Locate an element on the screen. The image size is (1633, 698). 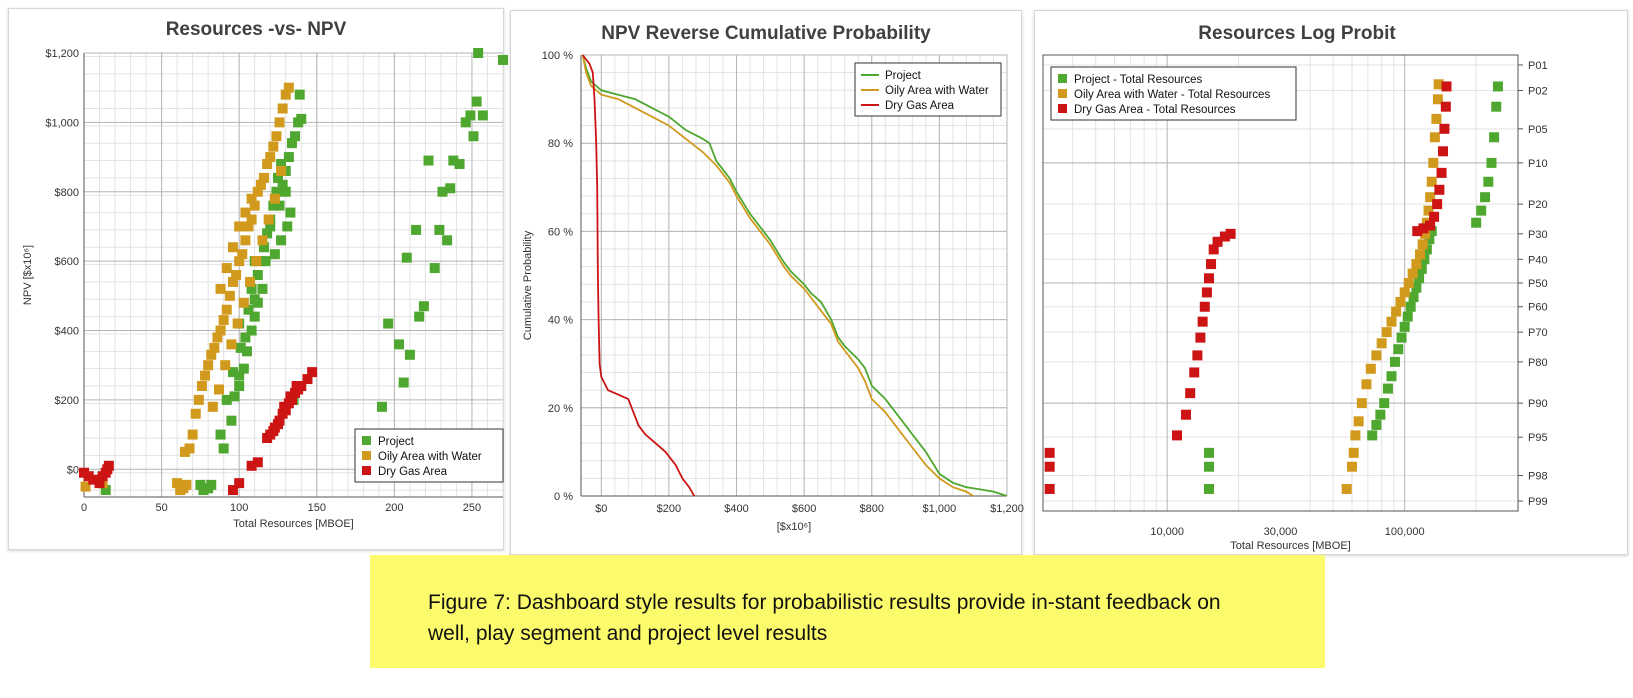
x-tick-label: $0 is located at coordinates (601, 509).